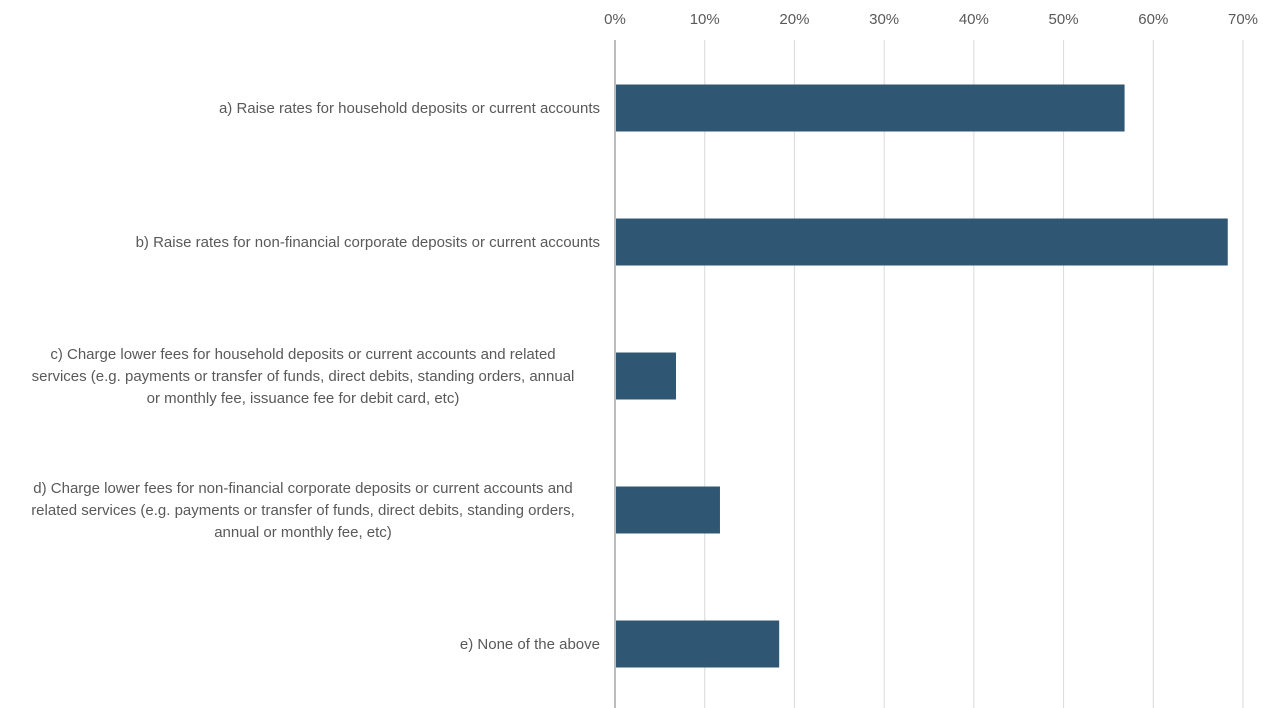 The height and width of the screenshot is (708, 1268). What do you see at coordinates (705, 19) in the screenshot?
I see `x-tick-label: 10%` at bounding box center [705, 19].